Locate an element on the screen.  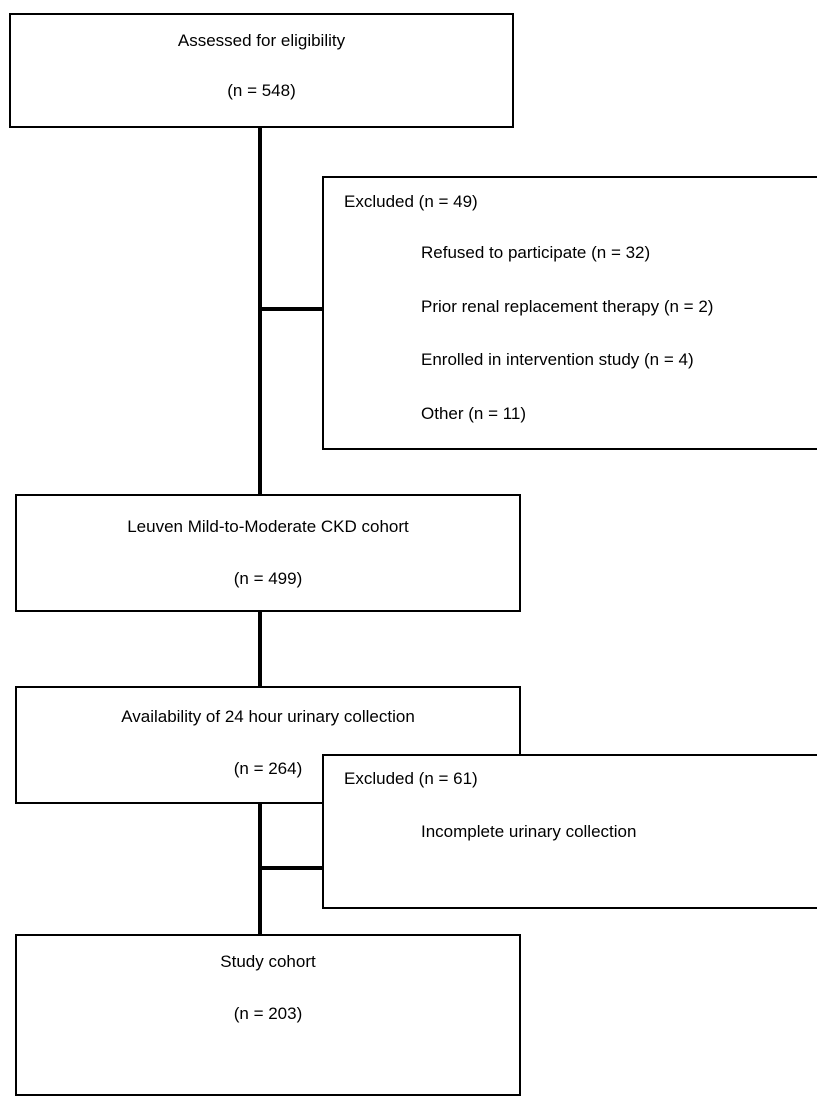
connector-assessed-to-leuven is located at coordinates (260, 311).